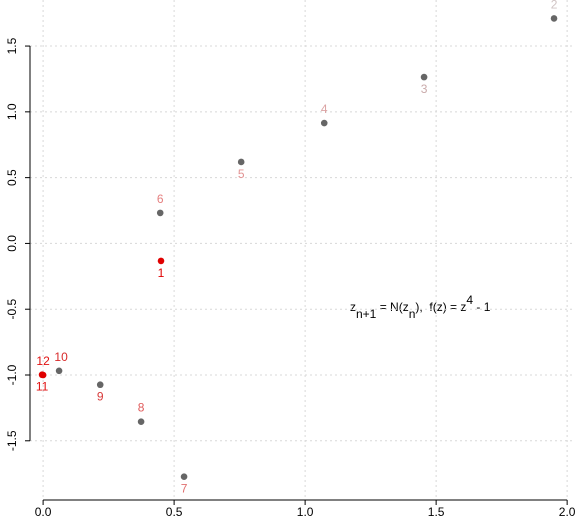 This screenshot has height=520, width=575. I want to click on x-tick-label: 1.0, so click(305, 512).